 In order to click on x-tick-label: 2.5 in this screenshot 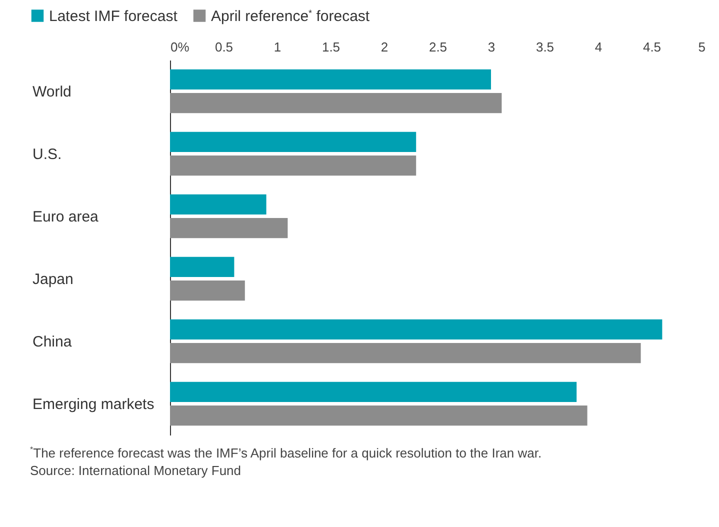, I will do `click(438, 47)`.